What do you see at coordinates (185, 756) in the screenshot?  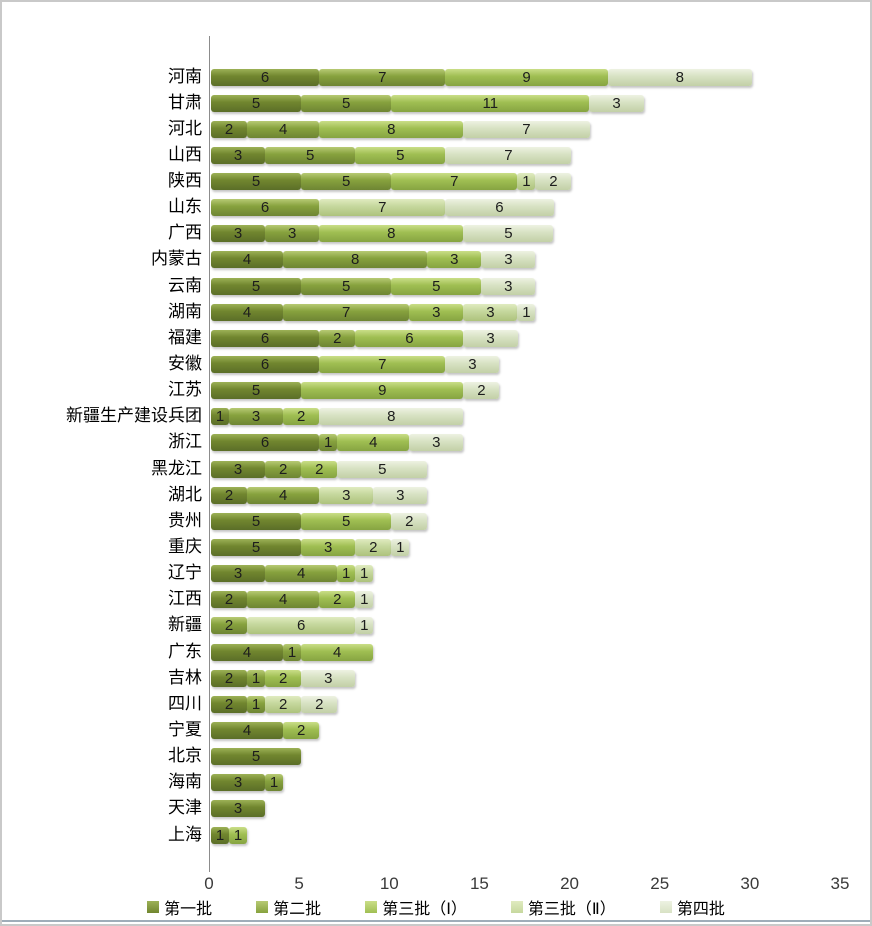 I see `category-label: 北京` at bounding box center [185, 756].